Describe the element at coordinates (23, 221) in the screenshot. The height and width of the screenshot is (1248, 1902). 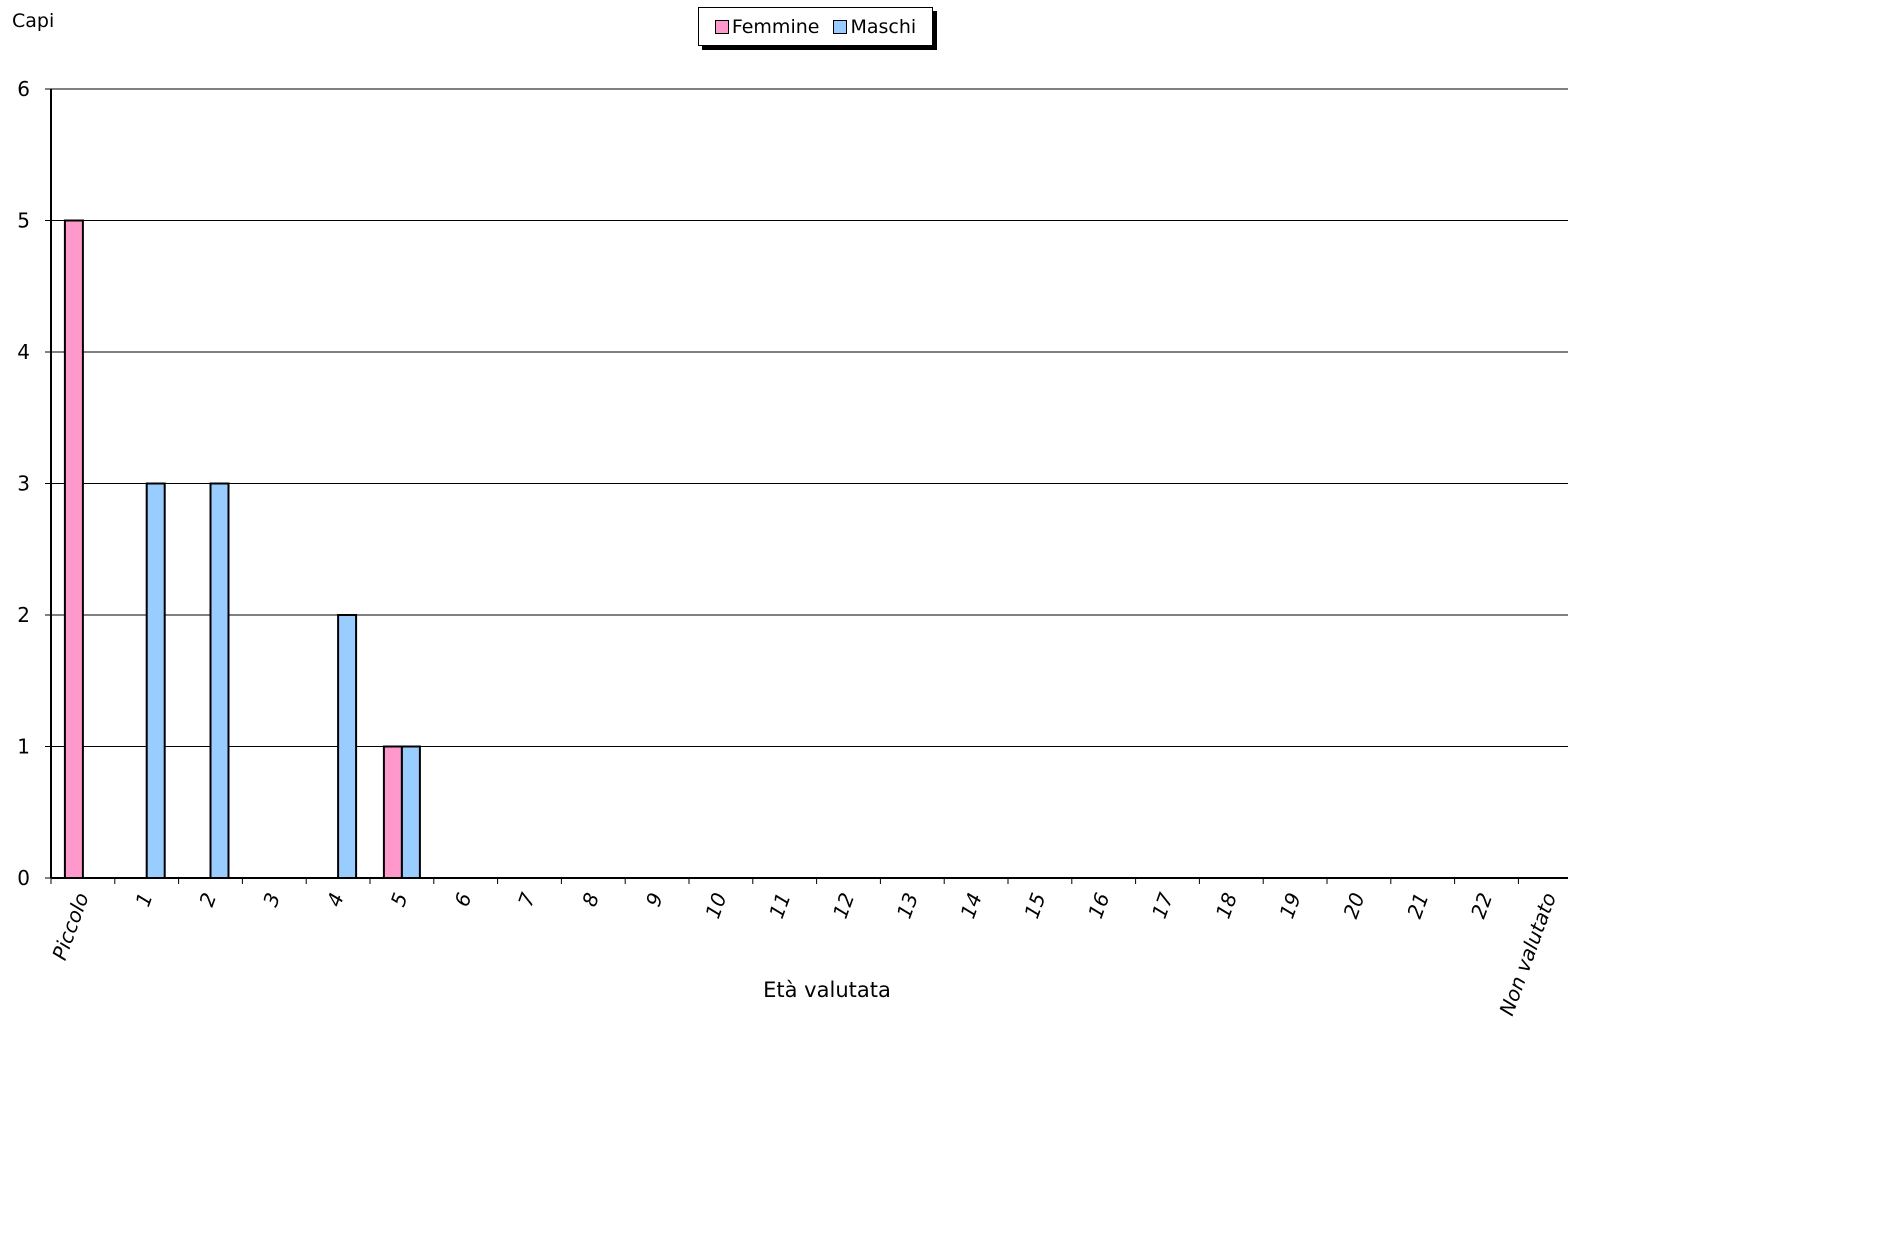
I see `y-tick-label: 5` at that location.